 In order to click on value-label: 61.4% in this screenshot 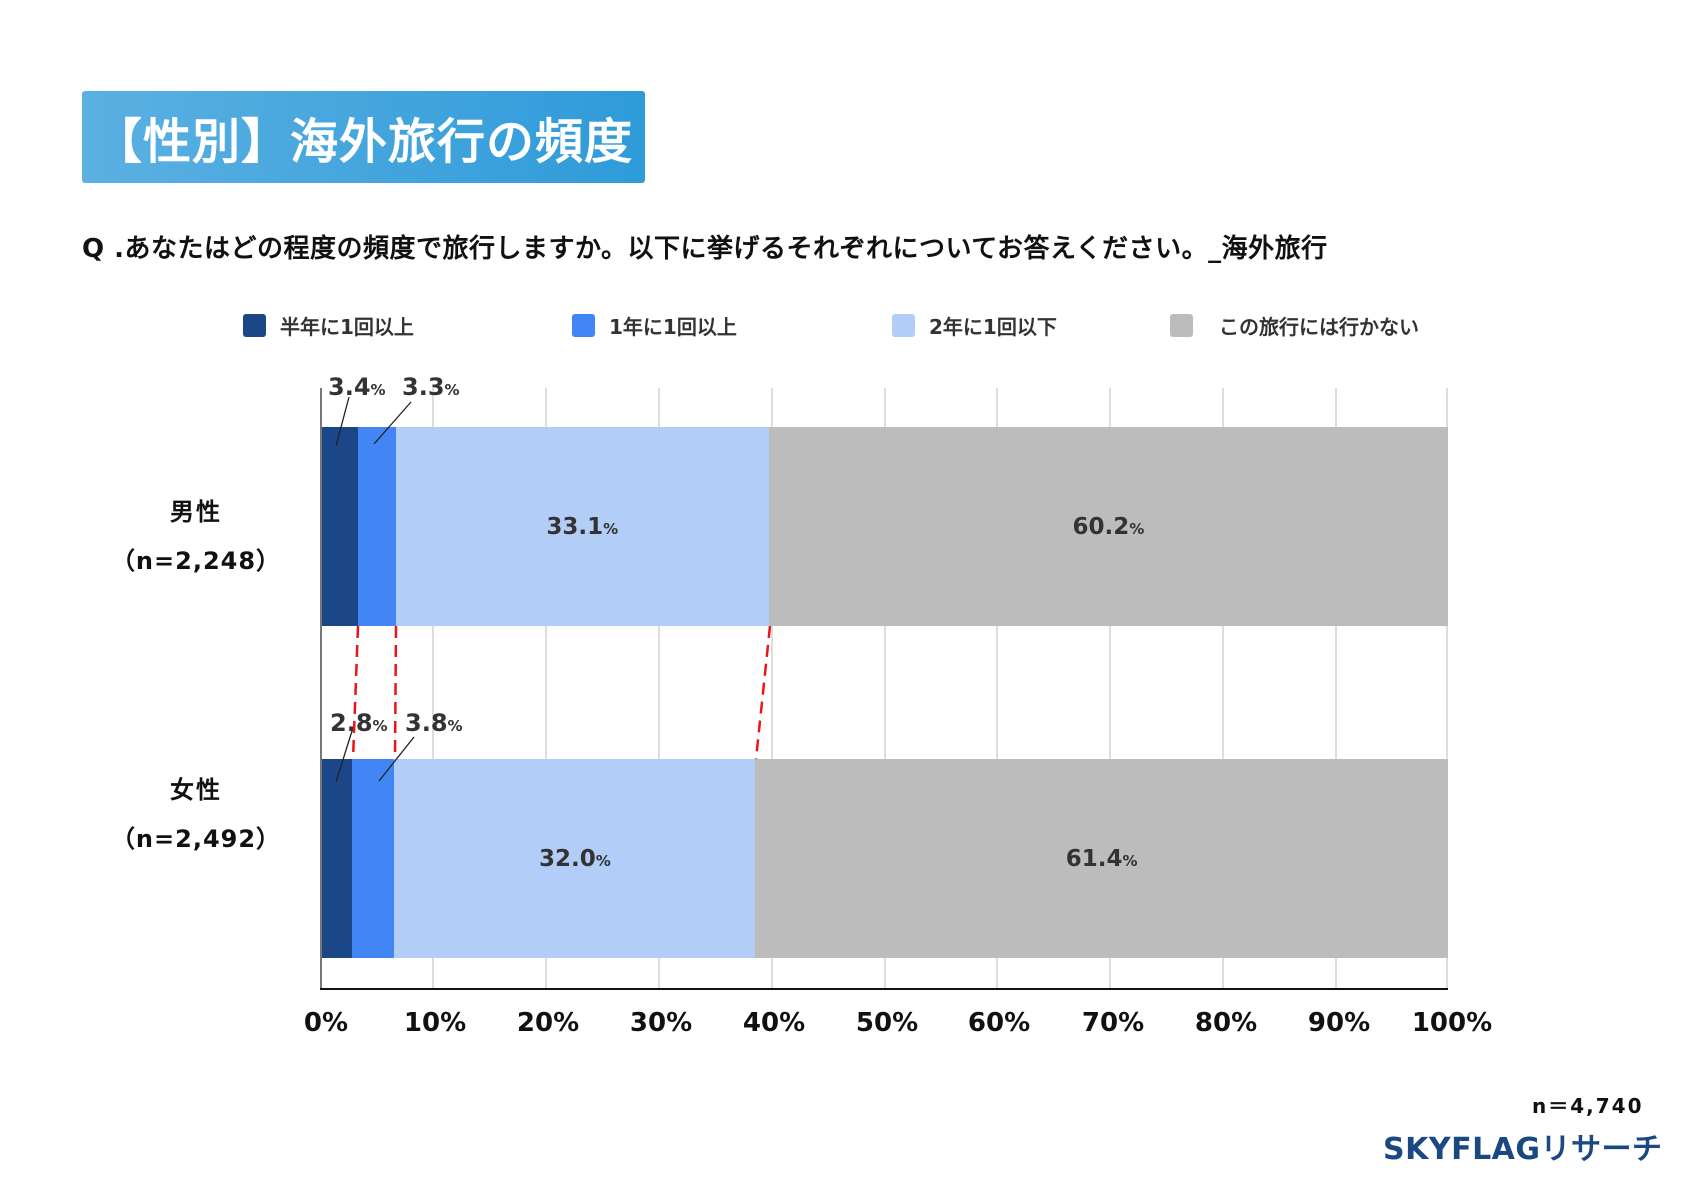, I will do `click(1101, 858)`.